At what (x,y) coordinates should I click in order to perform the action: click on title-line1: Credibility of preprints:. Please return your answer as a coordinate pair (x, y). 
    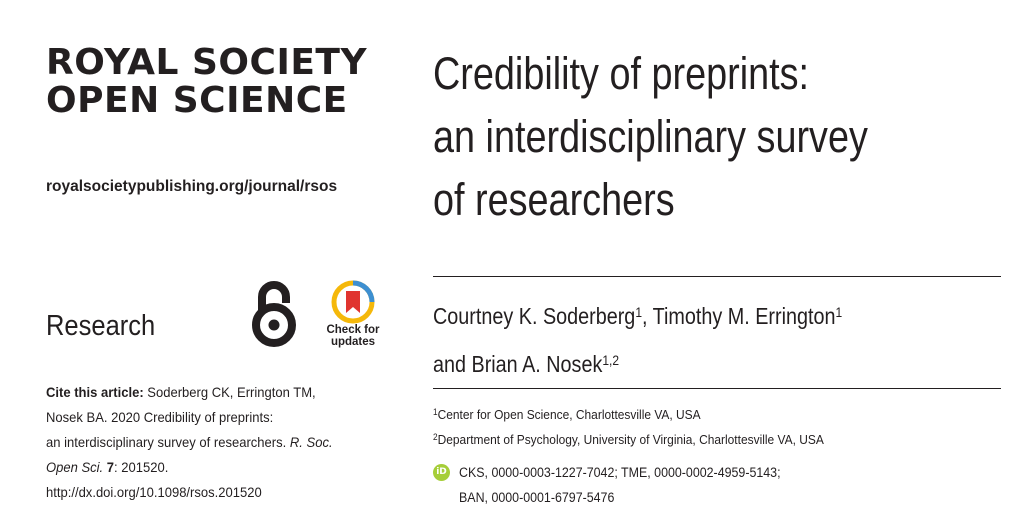
    Looking at the image, I should click on (621, 73).